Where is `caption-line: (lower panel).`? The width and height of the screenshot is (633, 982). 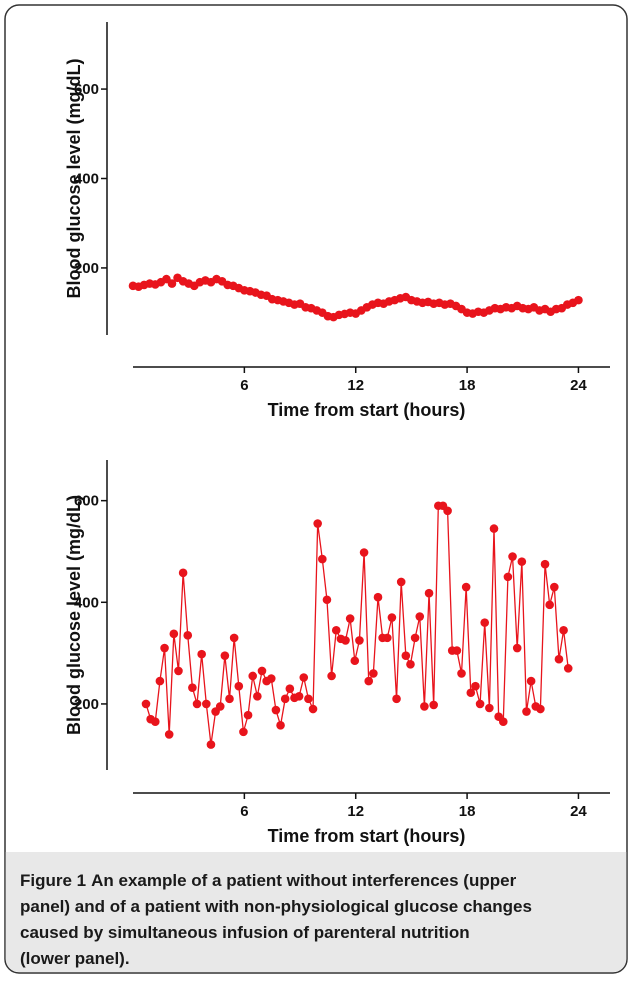
caption-line: (lower panel). is located at coordinates (75, 958).